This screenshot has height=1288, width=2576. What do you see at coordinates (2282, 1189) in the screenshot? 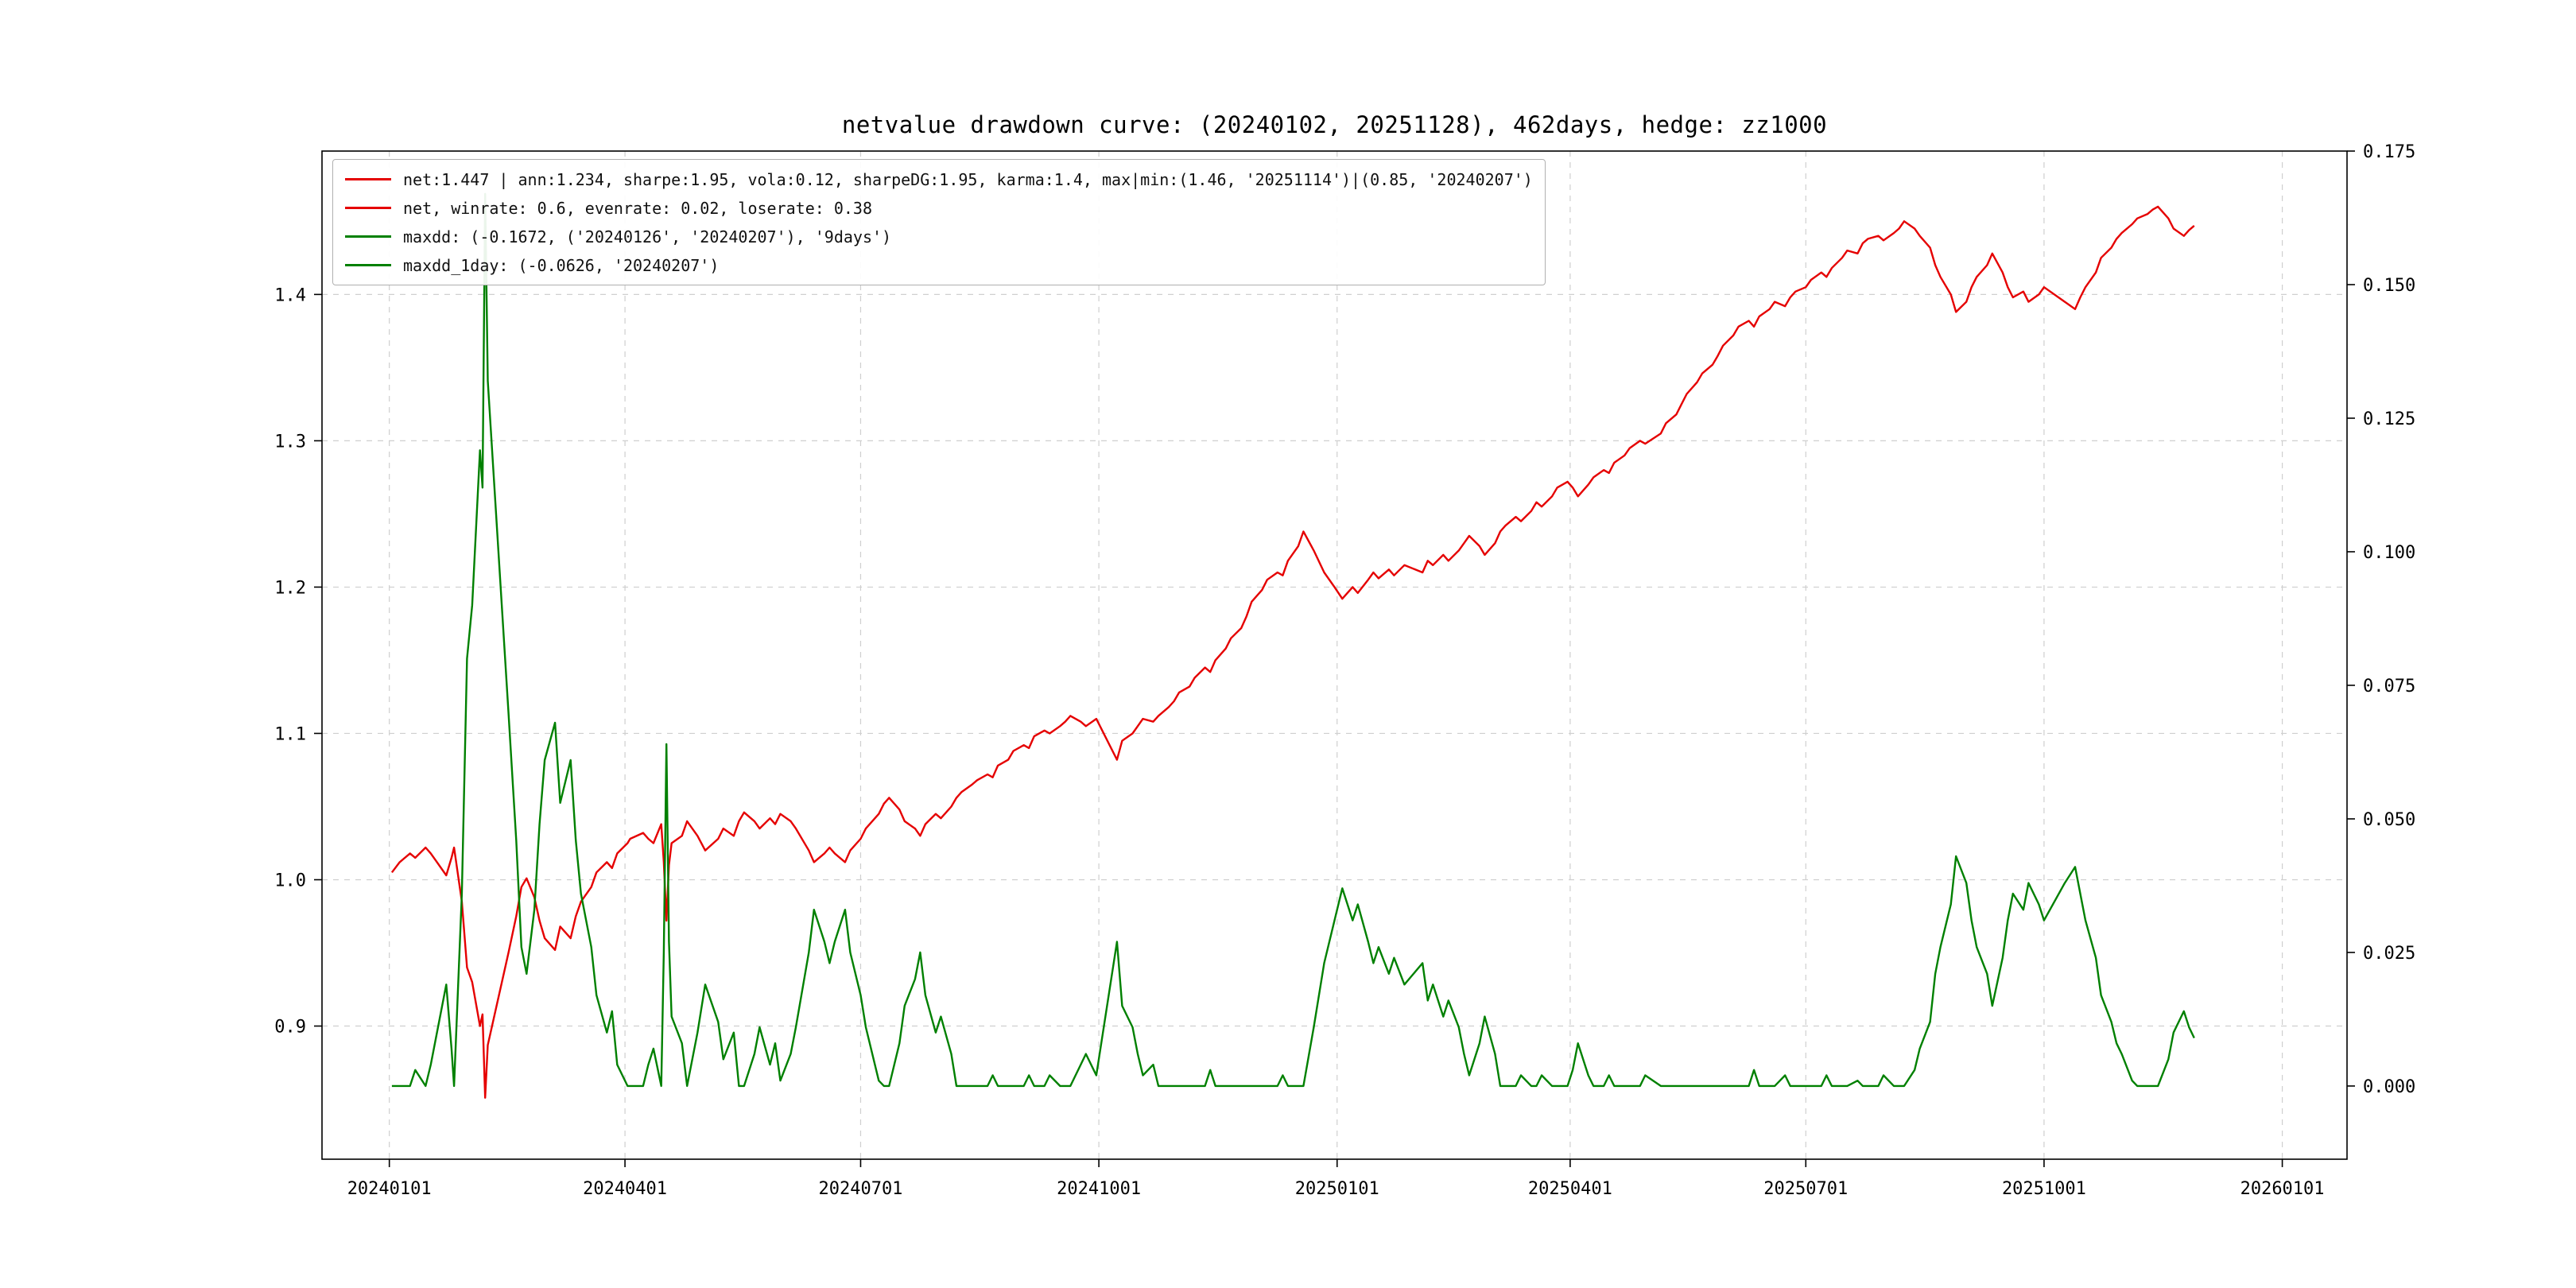
I see `x-tick-label: 20260101` at bounding box center [2282, 1189].